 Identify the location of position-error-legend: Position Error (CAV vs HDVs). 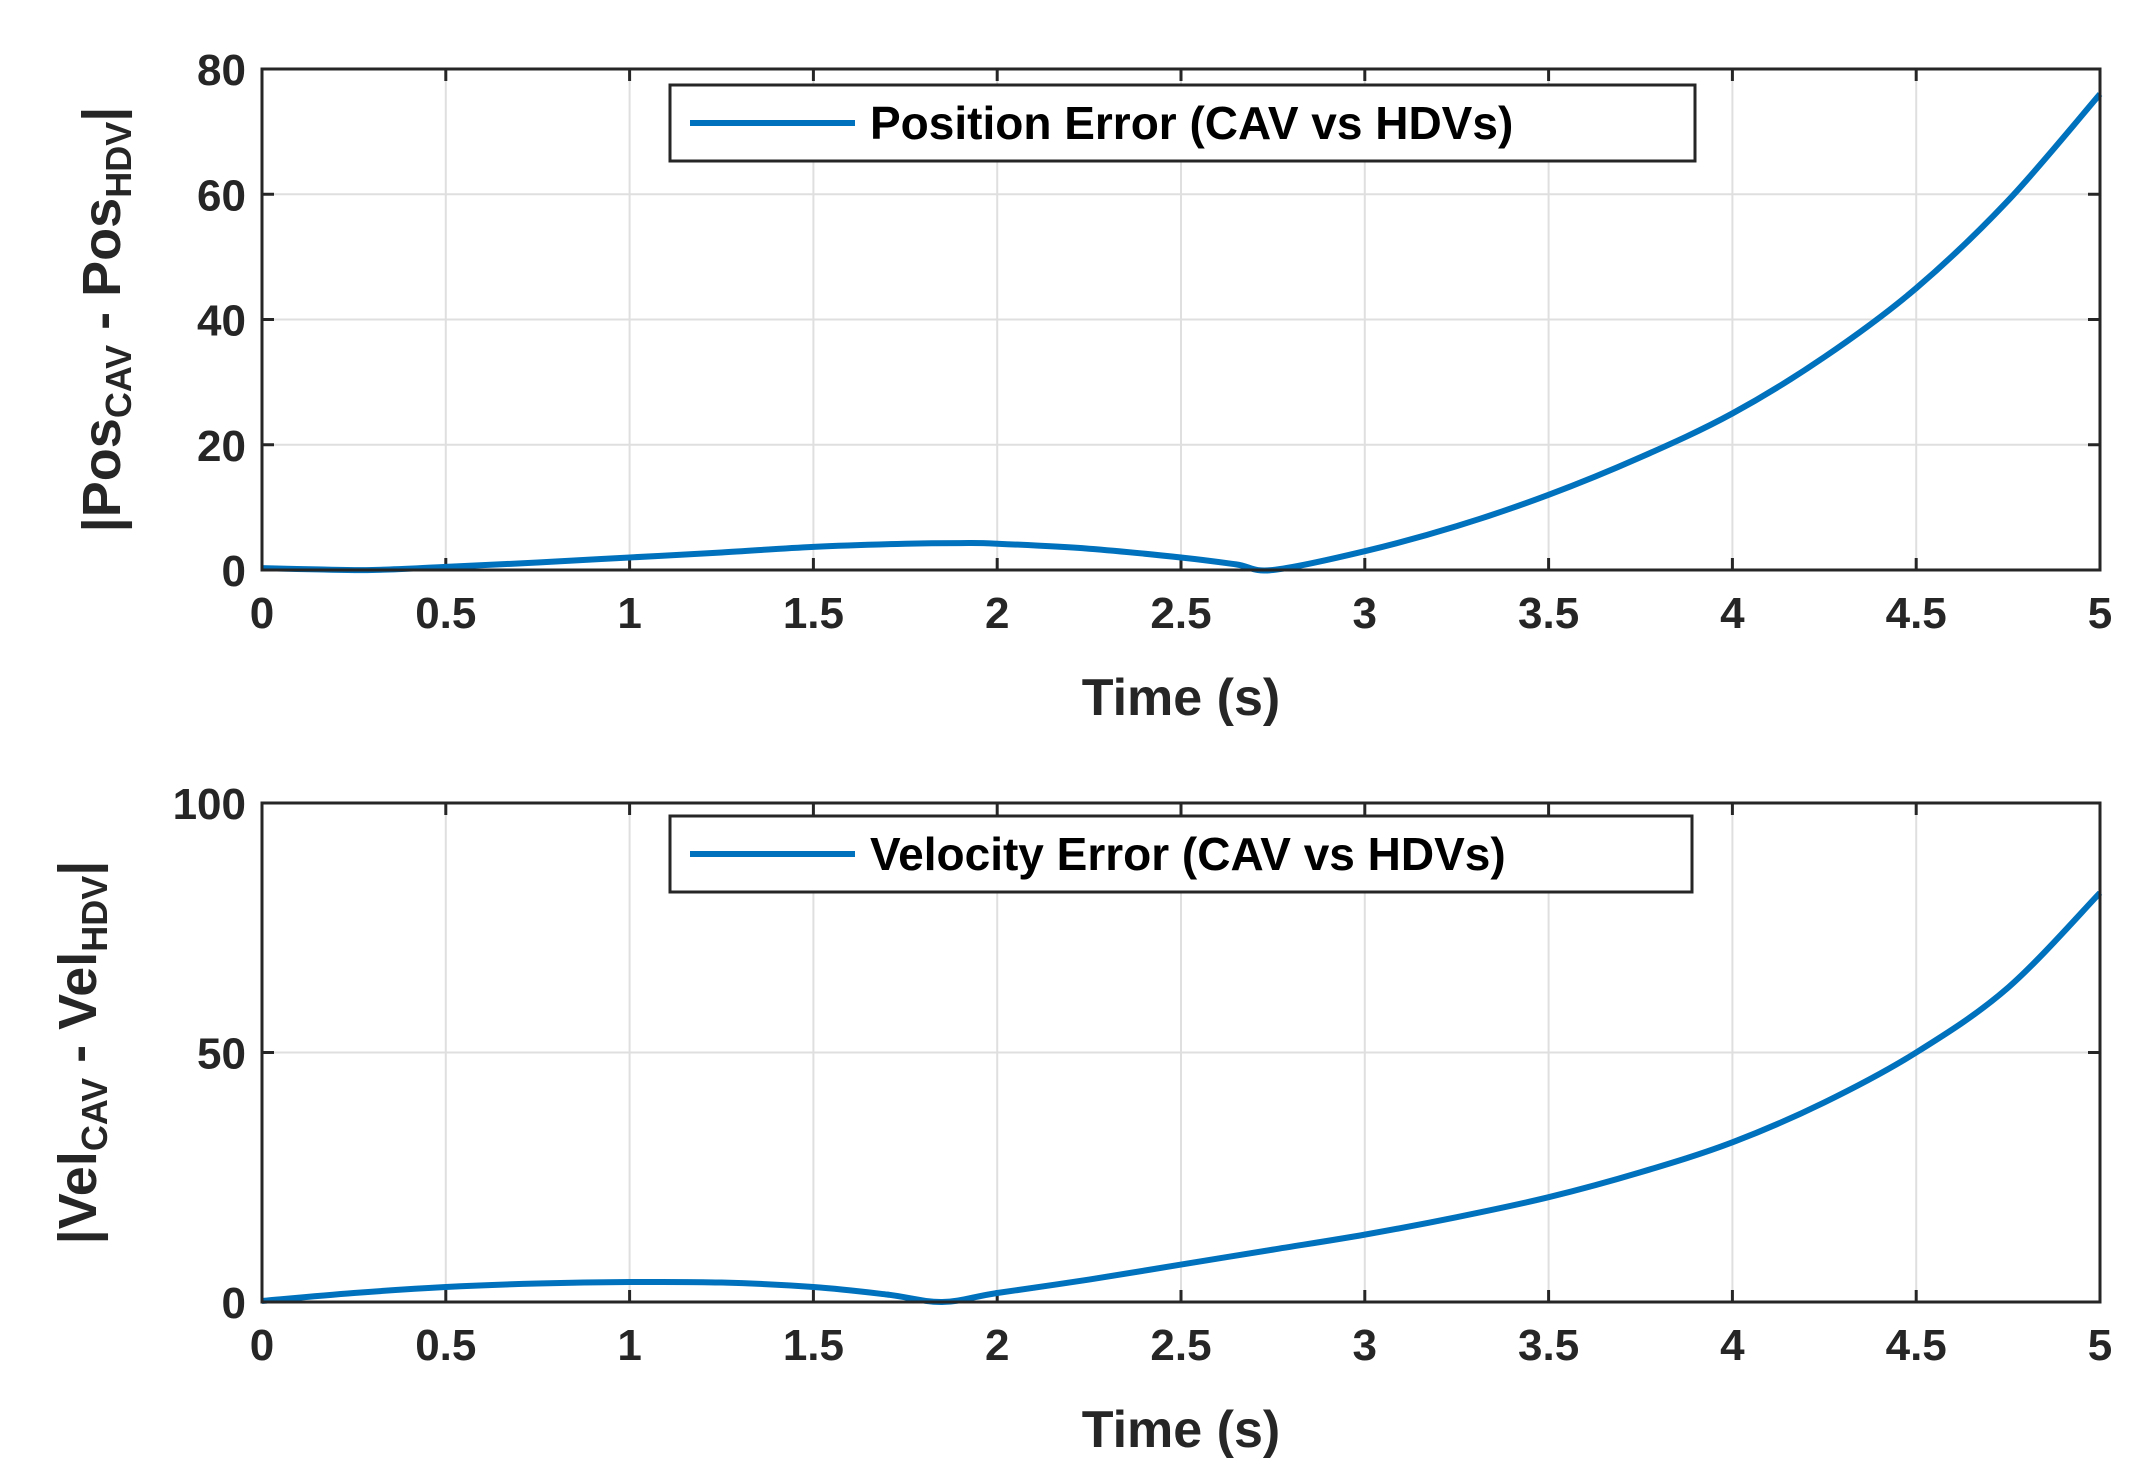
(1182, 123).